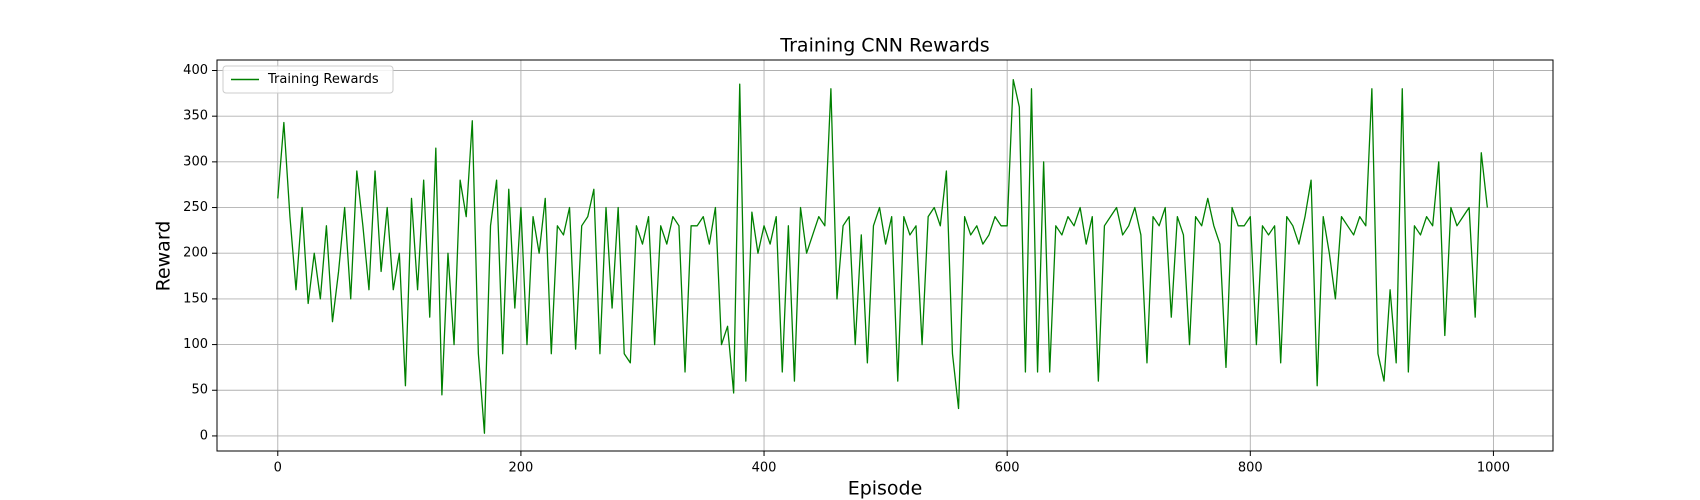 The width and height of the screenshot is (1700, 500). I want to click on y-tick-label: 250, so click(195, 207).